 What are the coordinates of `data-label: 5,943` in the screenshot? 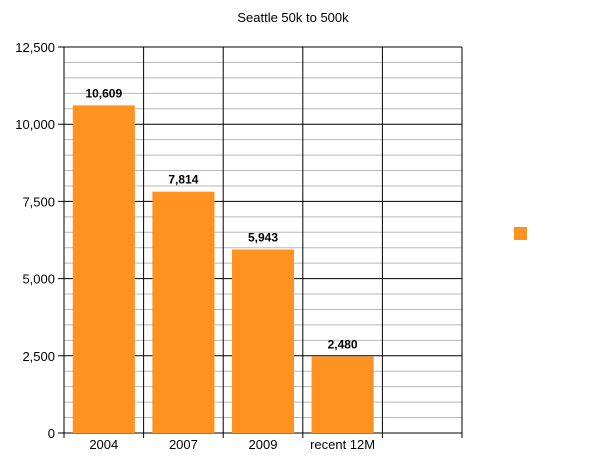 It's located at (263, 237).